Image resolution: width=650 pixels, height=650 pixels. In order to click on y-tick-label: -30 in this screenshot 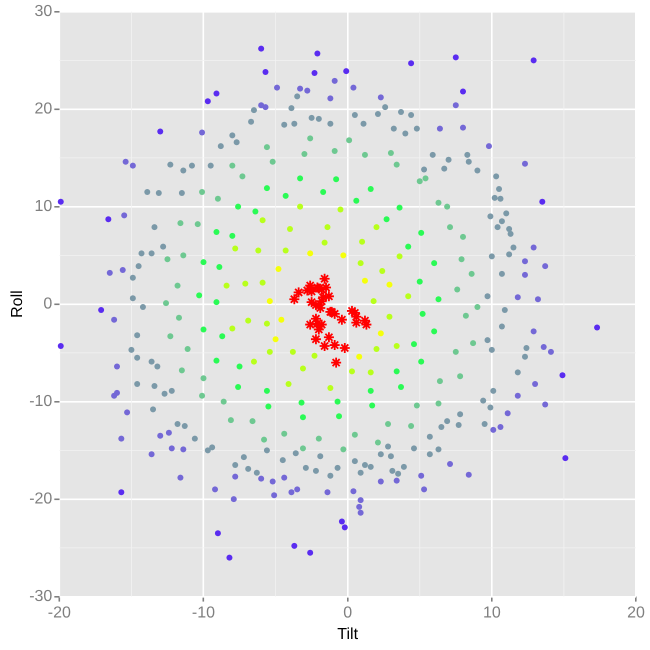, I will do `click(40, 597)`.